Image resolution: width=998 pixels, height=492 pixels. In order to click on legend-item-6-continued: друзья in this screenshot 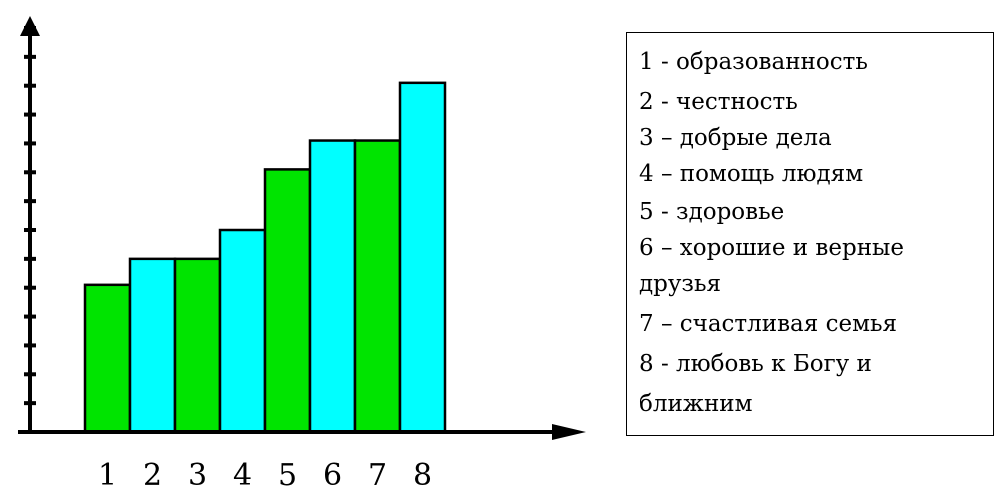, I will do `click(680, 284)`.